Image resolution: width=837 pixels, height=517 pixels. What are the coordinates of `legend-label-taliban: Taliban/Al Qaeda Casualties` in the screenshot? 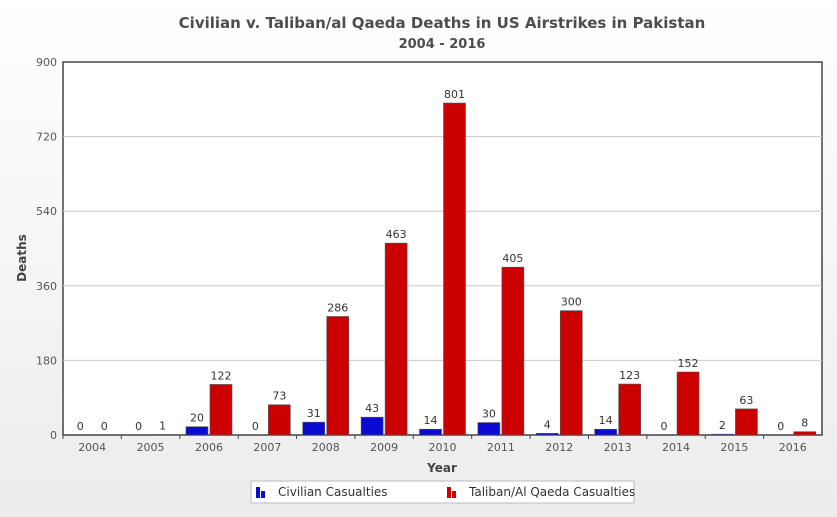 It's located at (551, 492).